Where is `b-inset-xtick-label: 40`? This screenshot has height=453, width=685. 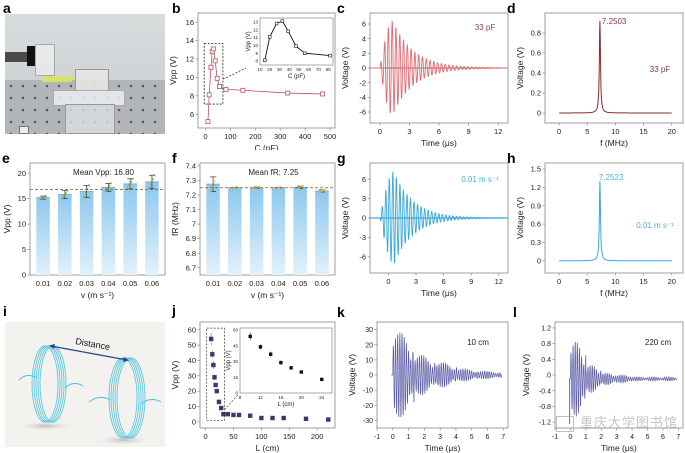 b-inset-xtick-label: 40 is located at coordinates (290, 69).